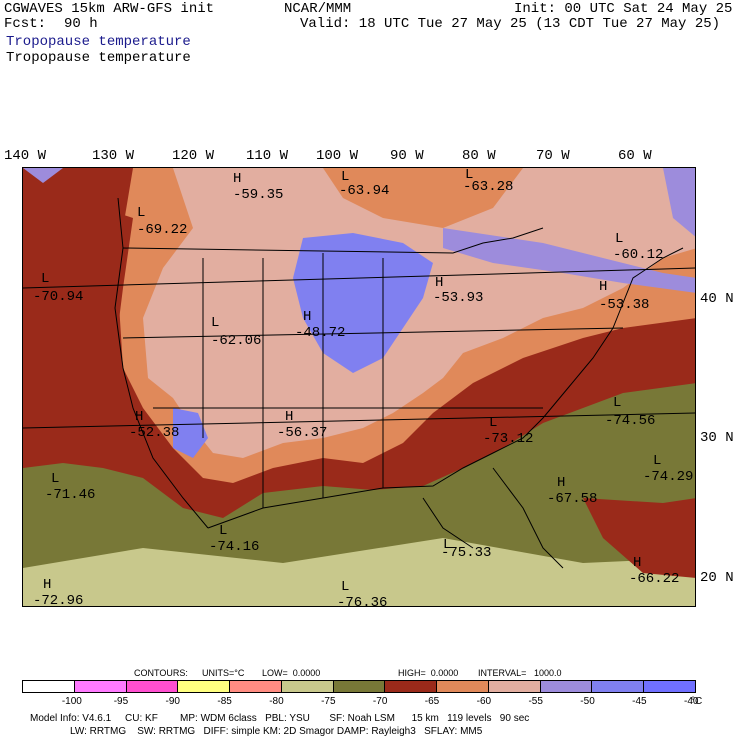 The height and width of the screenshot is (740, 740). I want to click on init-time: Init: 00 UTC Sat 24 May 25, so click(623, 9).